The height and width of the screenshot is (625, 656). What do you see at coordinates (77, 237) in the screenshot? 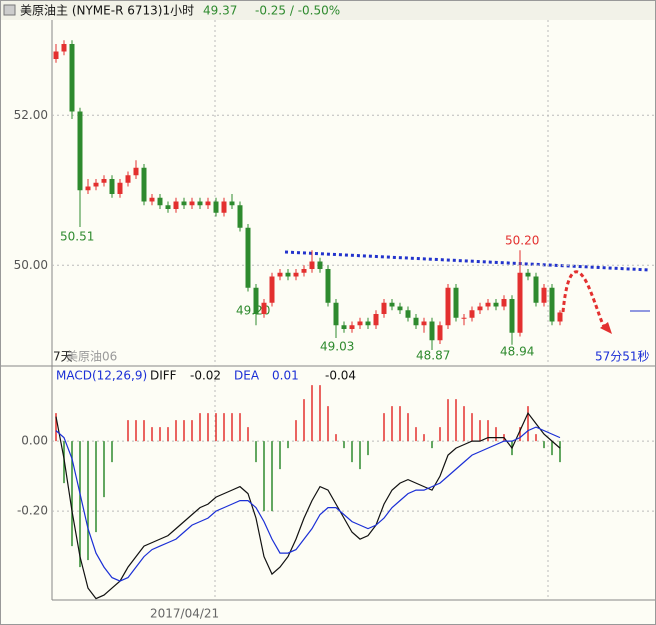
I see `annotation: 50.51` at bounding box center [77, 237].